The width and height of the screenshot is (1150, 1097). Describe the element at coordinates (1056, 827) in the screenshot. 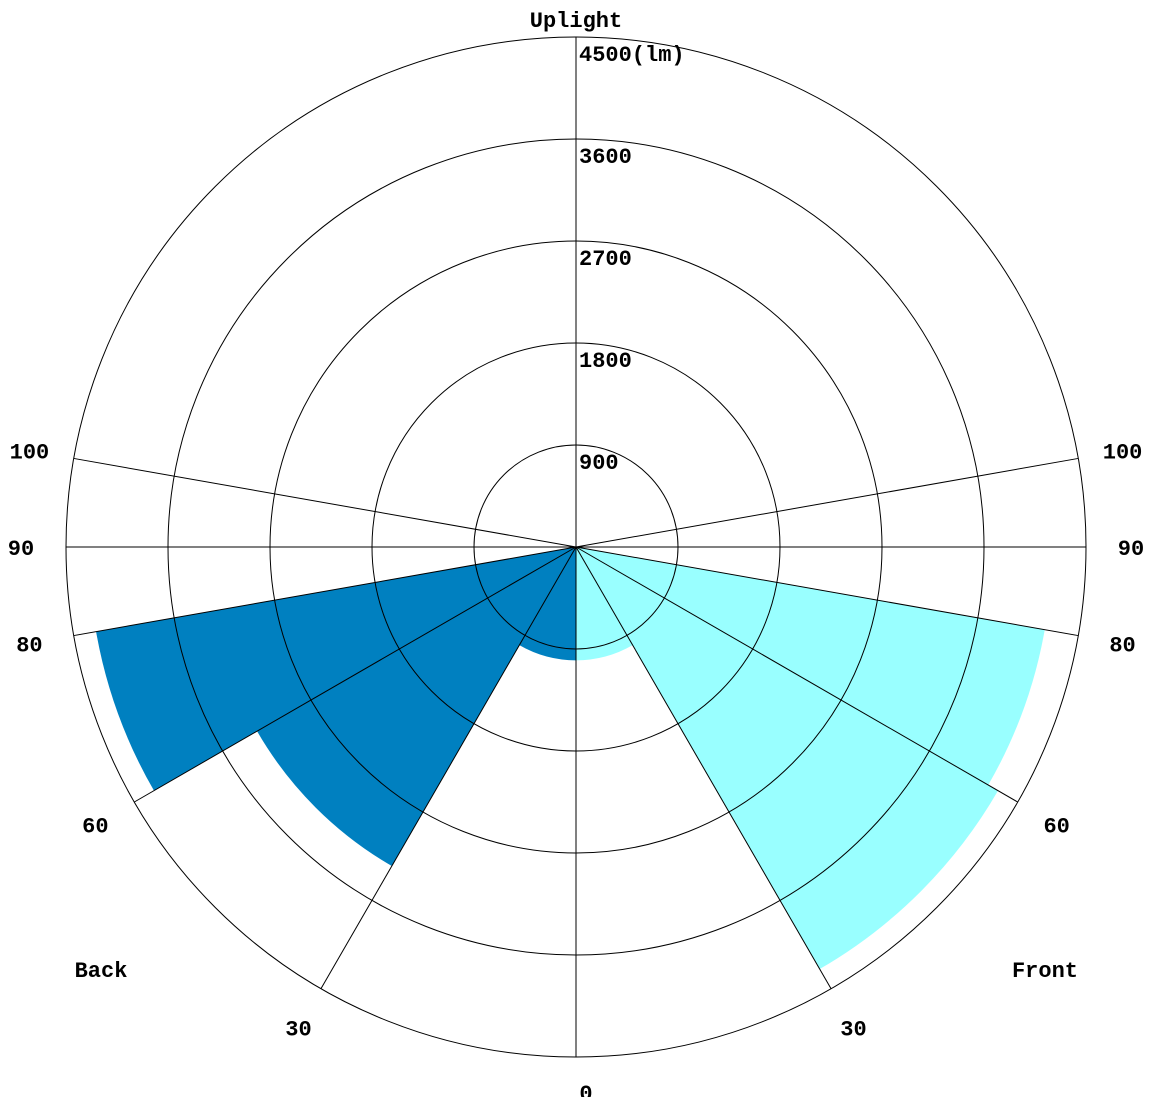

I see `angle-tick-label-front-60: 60` at that location.